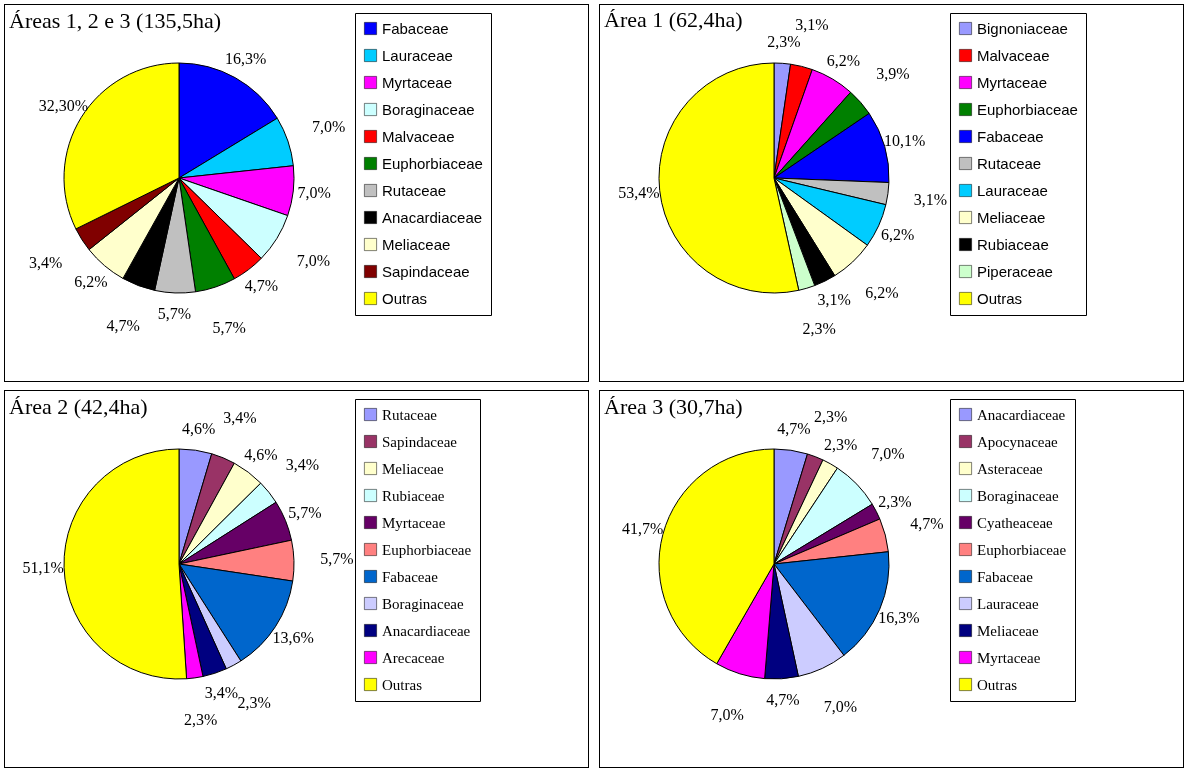  I want to click on legend-label: Bignoniaceae, so click(1022, 28).